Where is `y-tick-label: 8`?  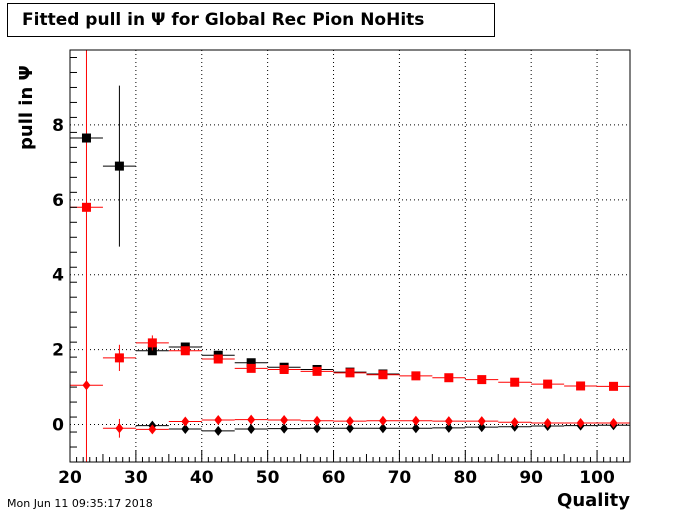 y-tick-label: 8 is located at coordinates (58, 126).